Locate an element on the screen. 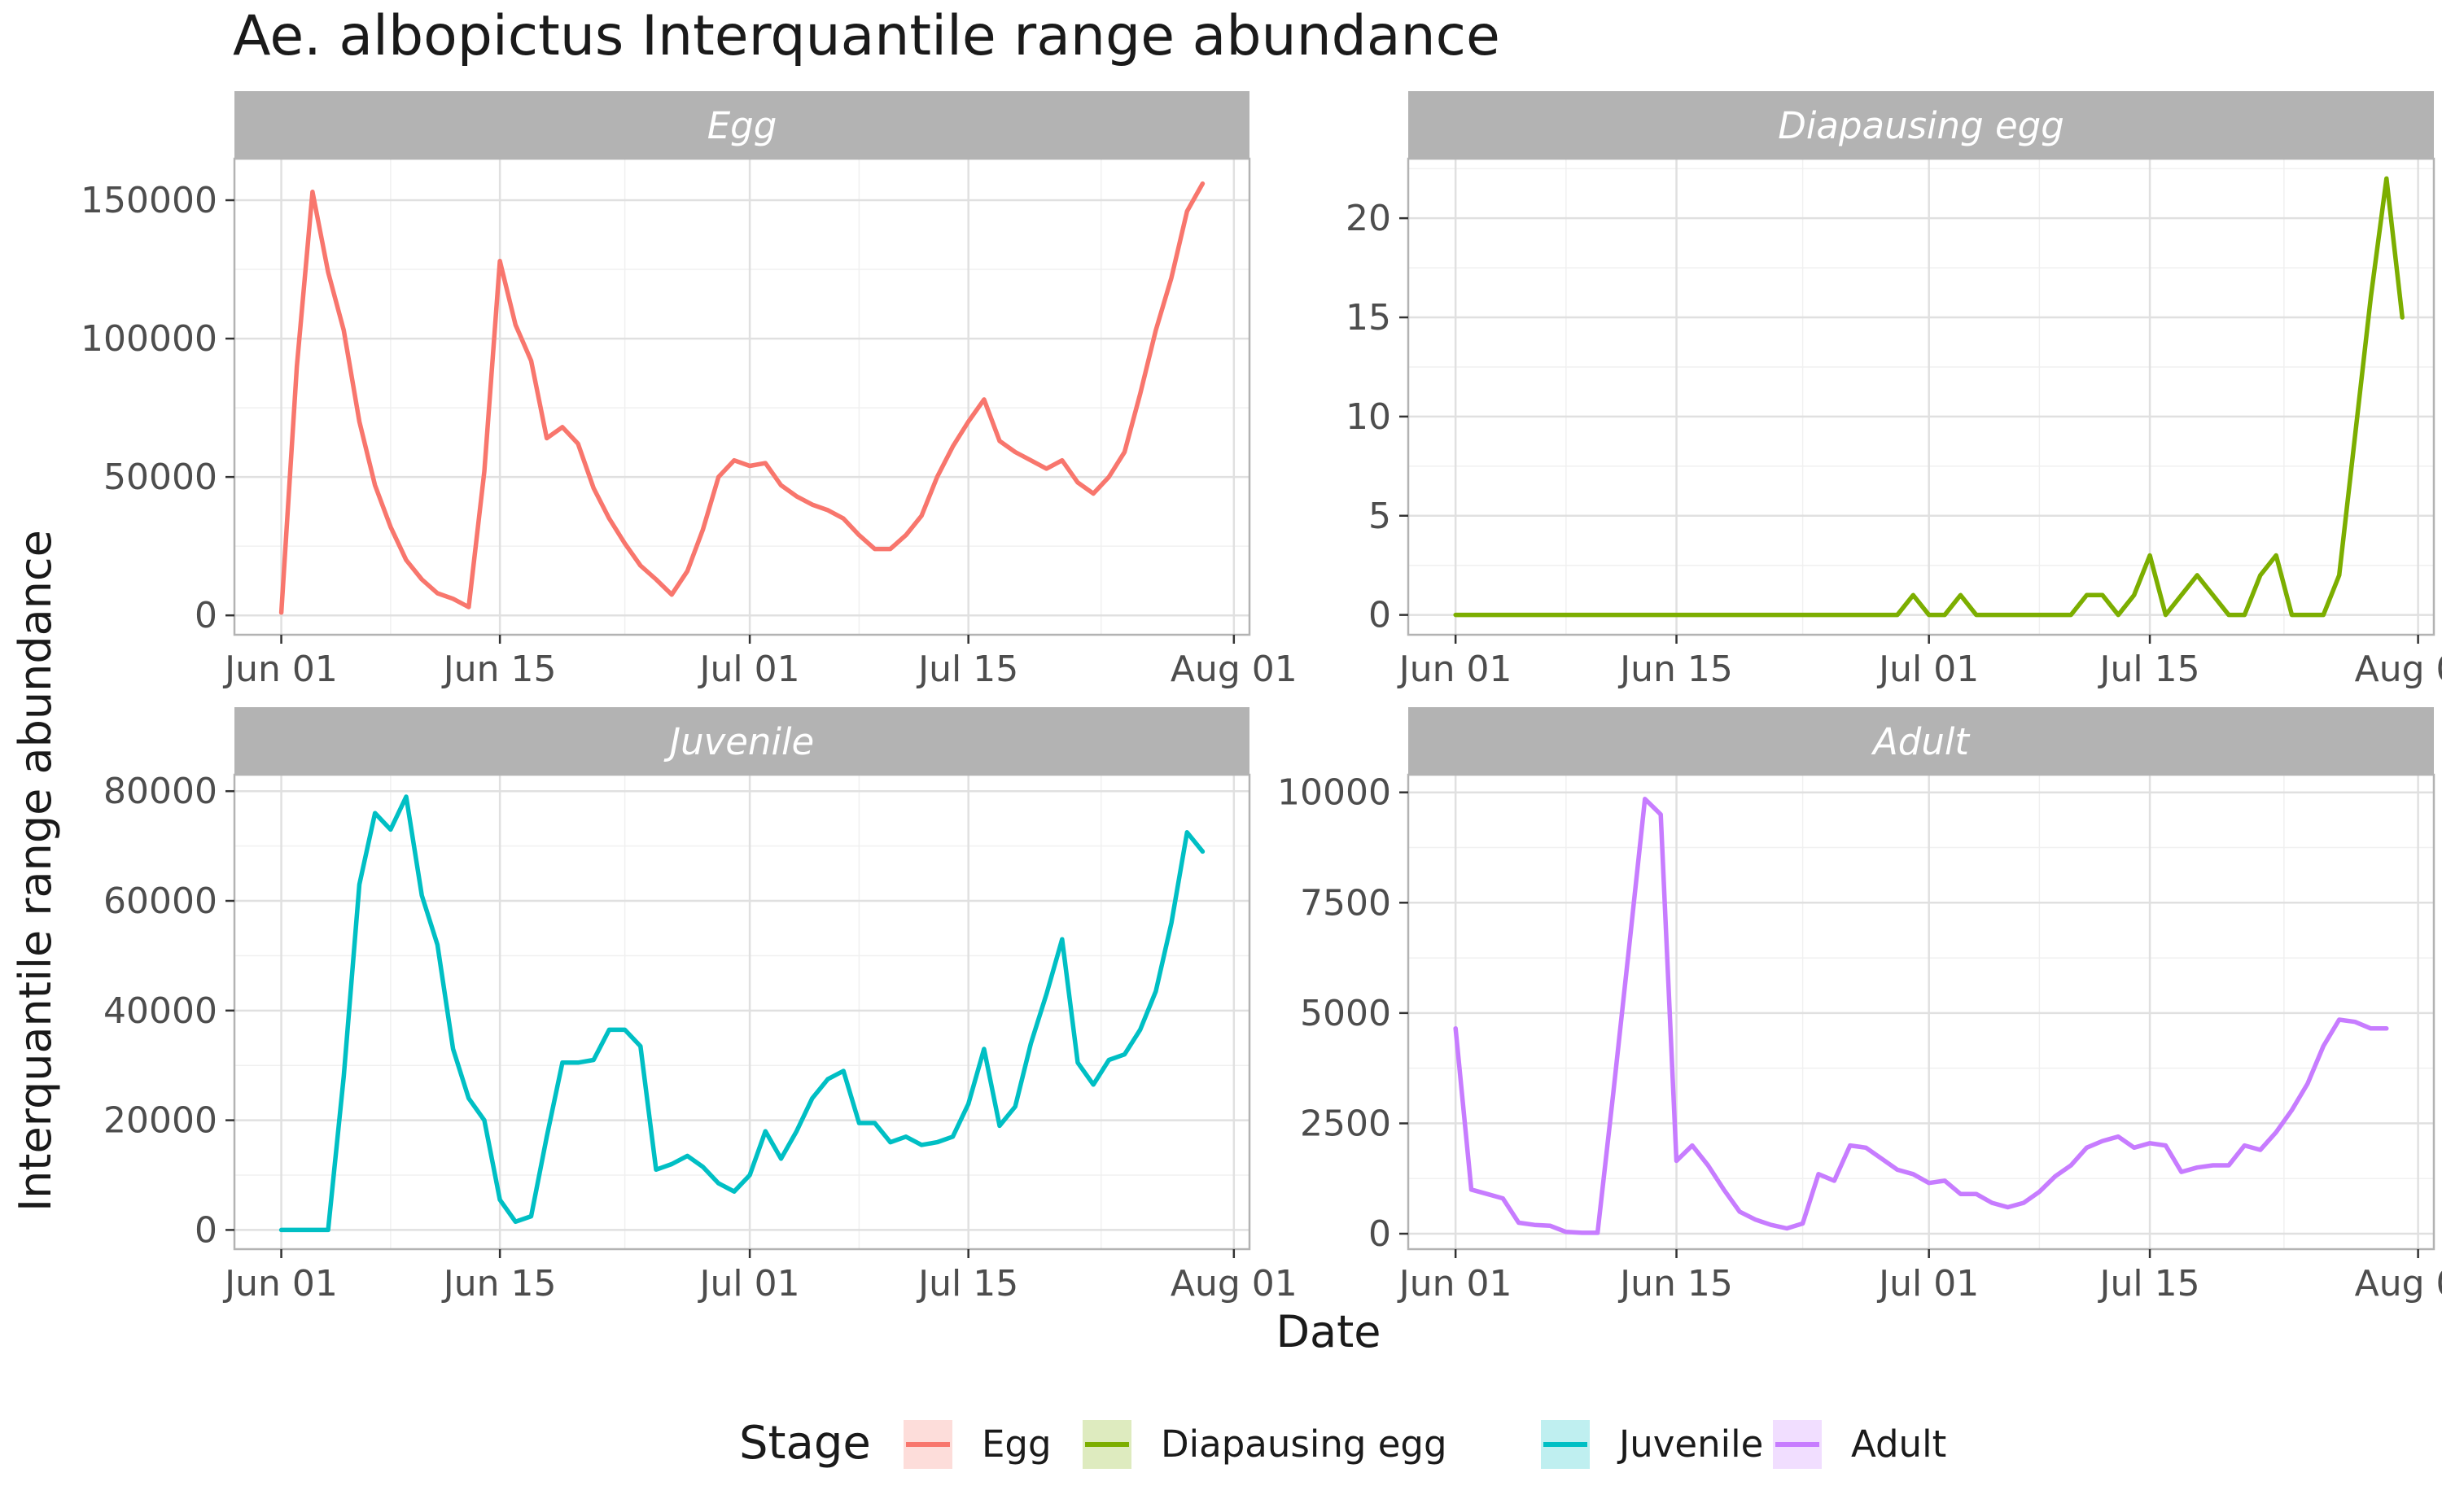 This screenshot has height=1512, width=2442. legend-item-label: Adult is located at coordinates (1898, 1444).